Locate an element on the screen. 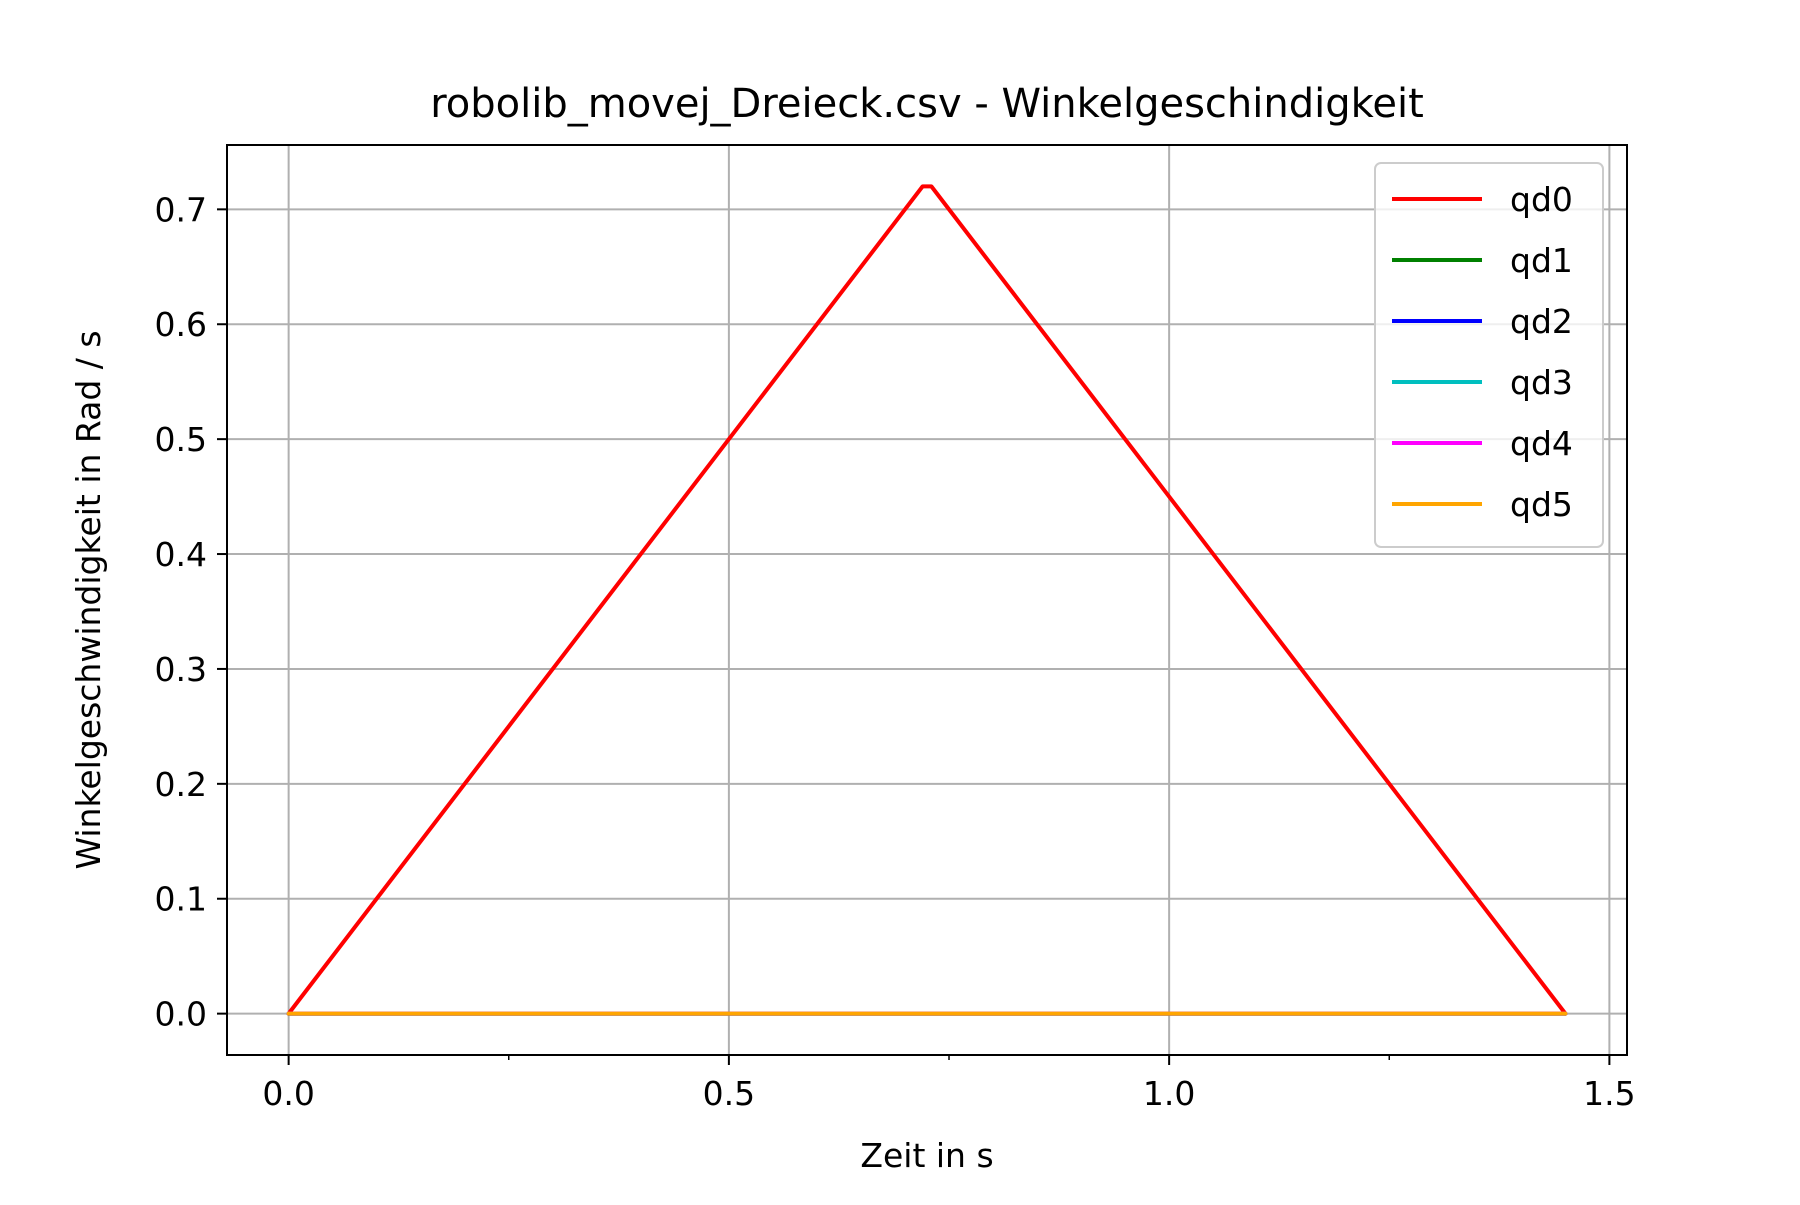  x-tick-label: 0.5 is located at coordinates (729, 1093).